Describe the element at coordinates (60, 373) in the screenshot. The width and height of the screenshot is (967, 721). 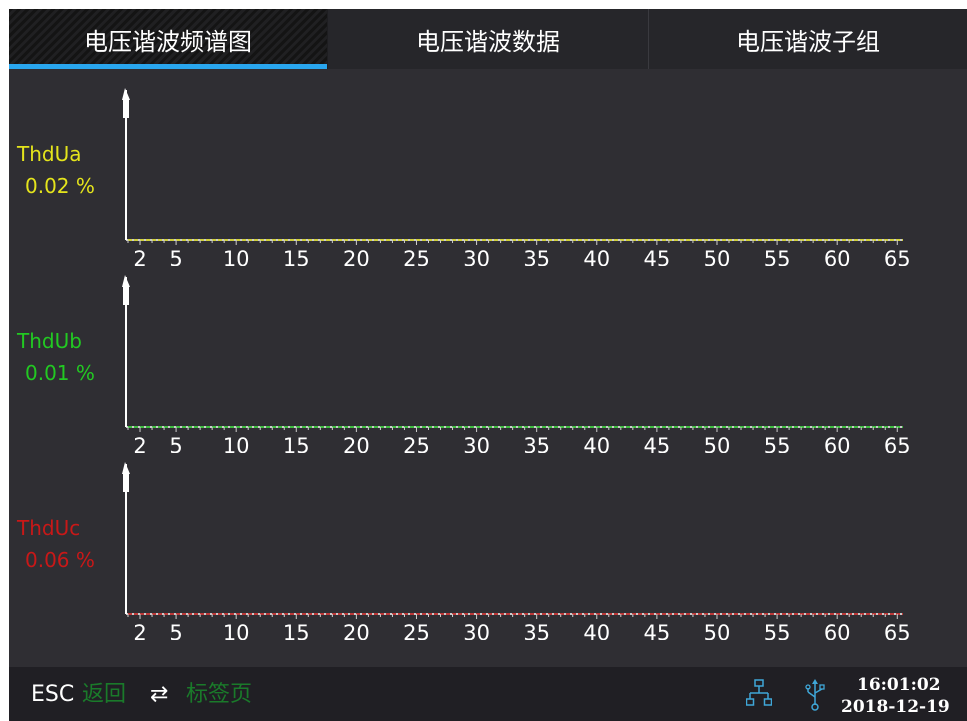
I see `chart-series-value: 0.01 %` at that location.